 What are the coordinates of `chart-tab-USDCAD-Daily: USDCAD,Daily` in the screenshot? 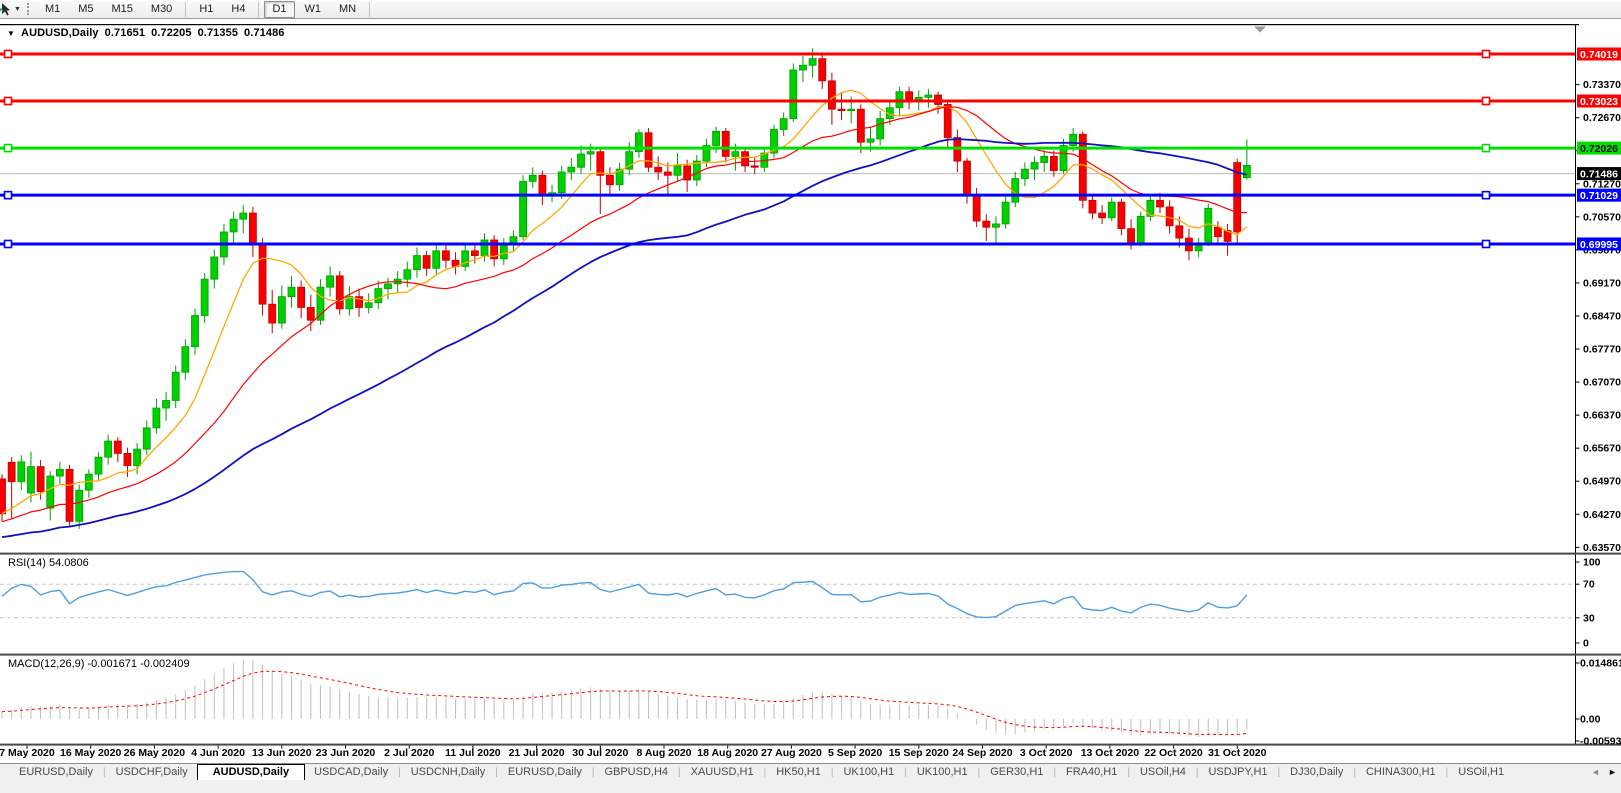 It's located at (351, 771).